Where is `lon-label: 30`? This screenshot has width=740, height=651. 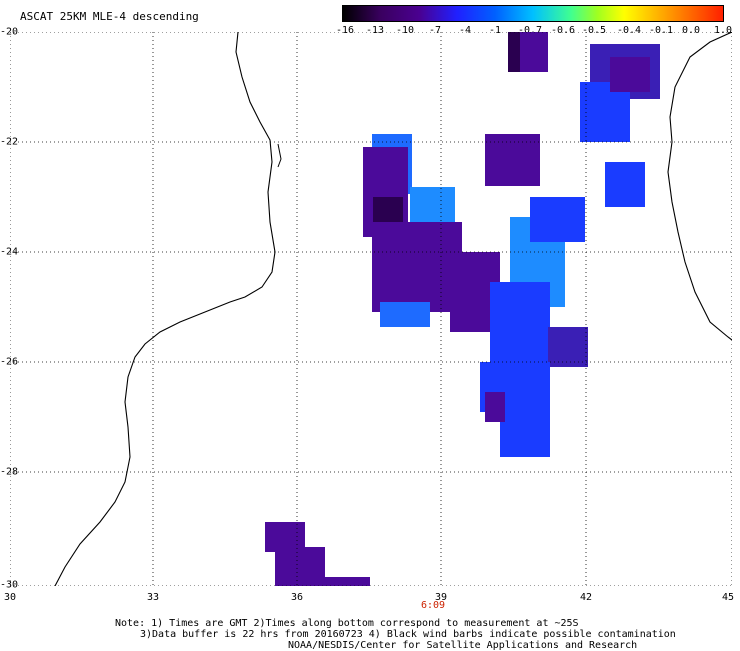 lon-label: 30 is located at coordinates (10, 597).